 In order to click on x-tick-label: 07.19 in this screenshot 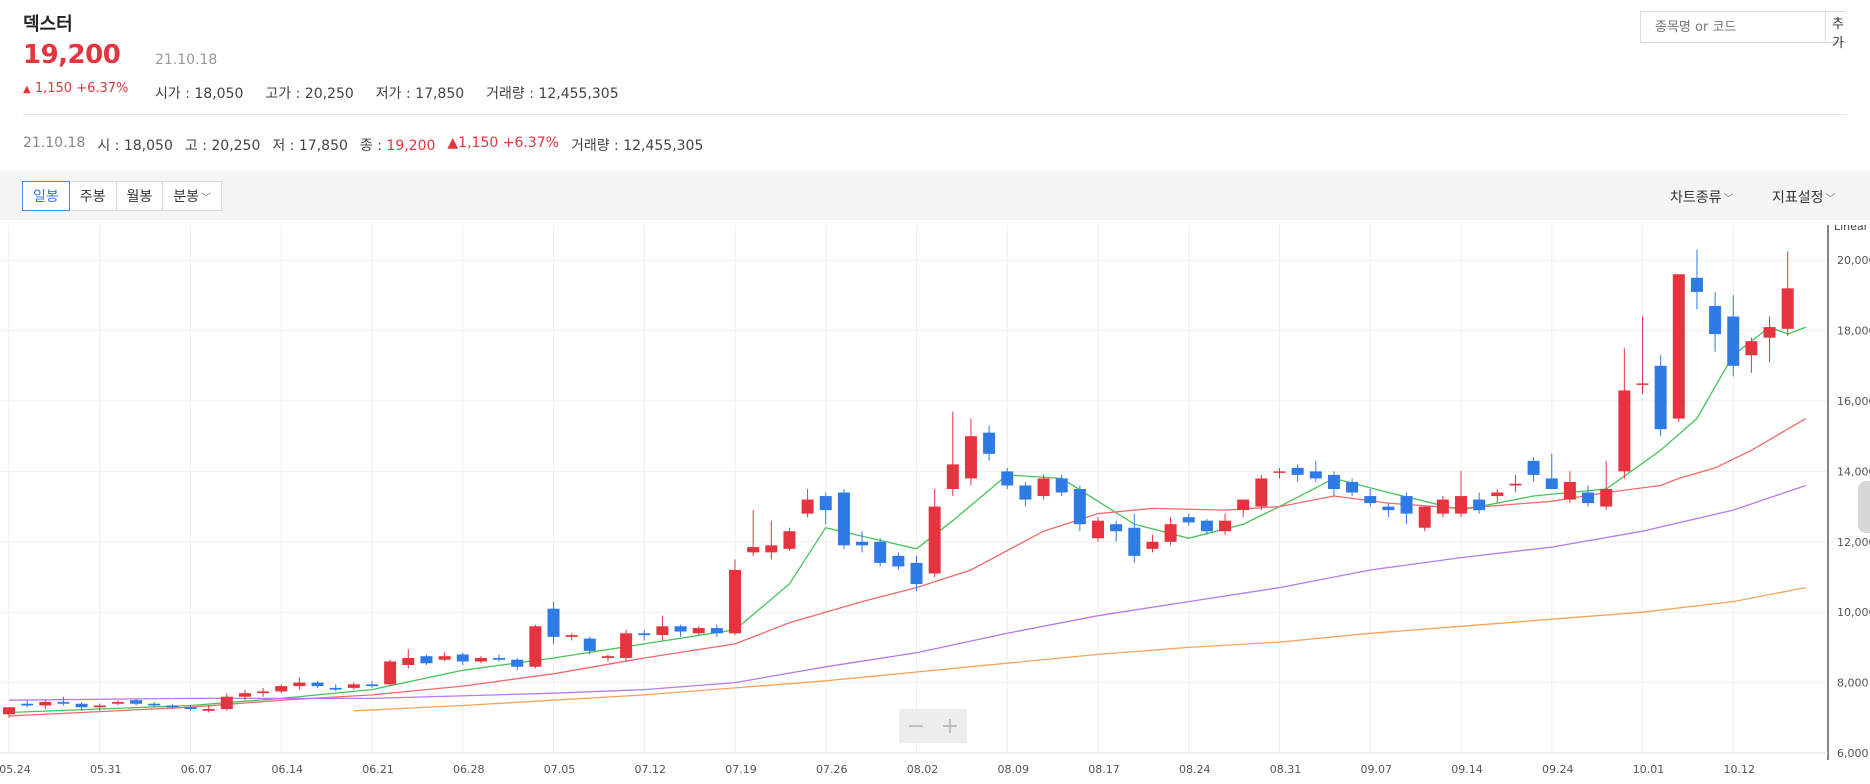, I will do `click(741, 769)`.